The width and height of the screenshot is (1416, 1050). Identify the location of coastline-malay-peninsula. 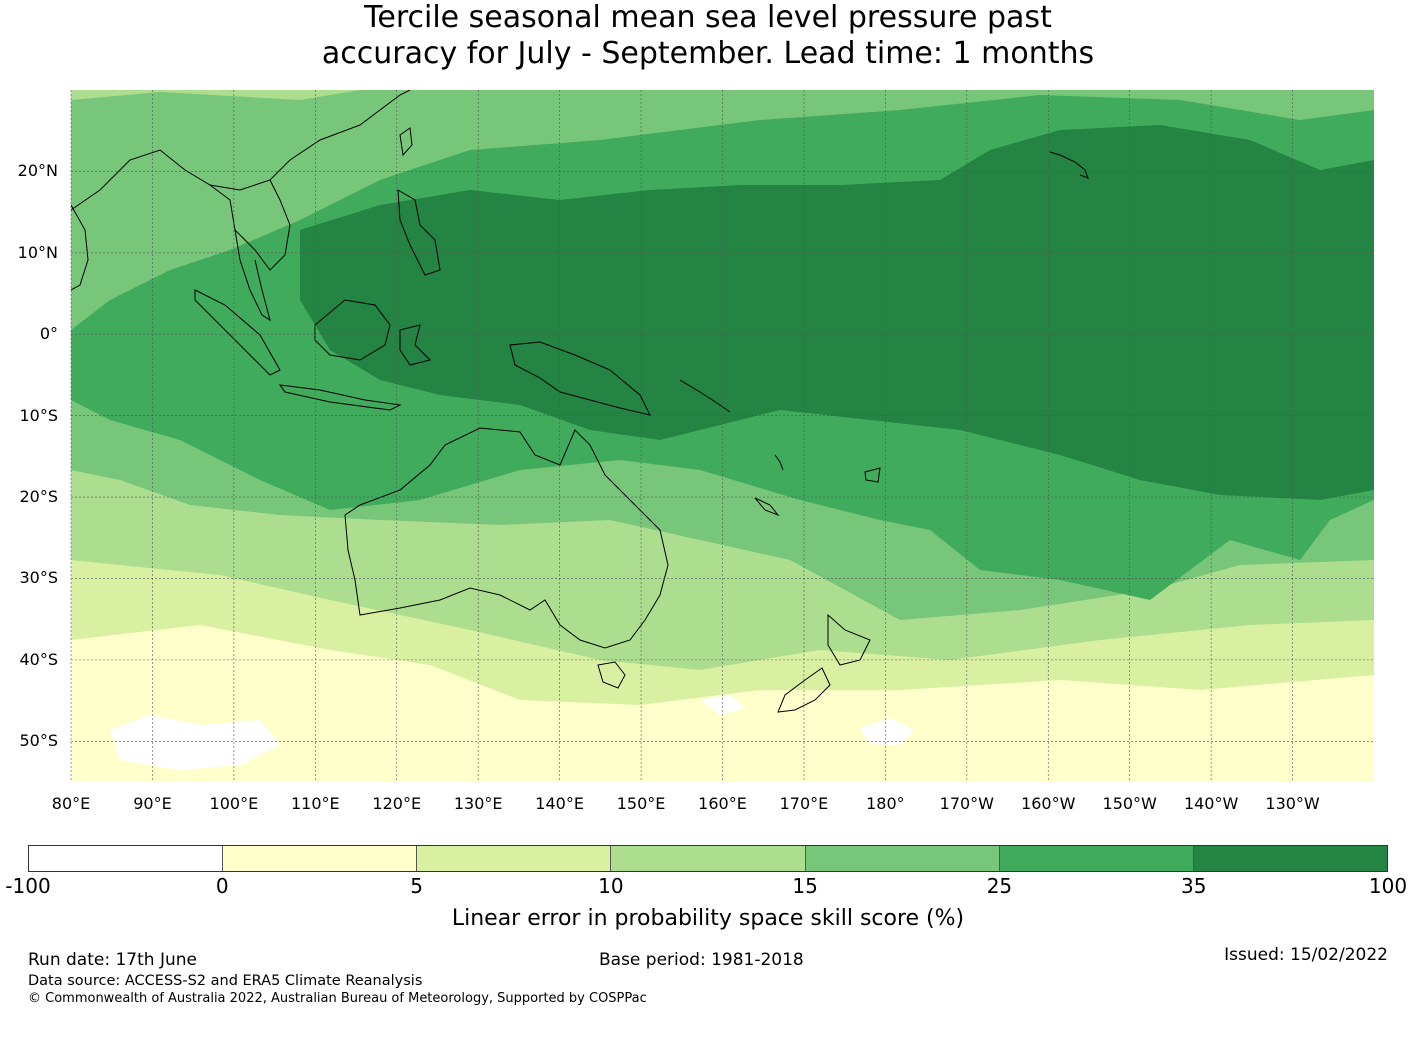
(252, 275).